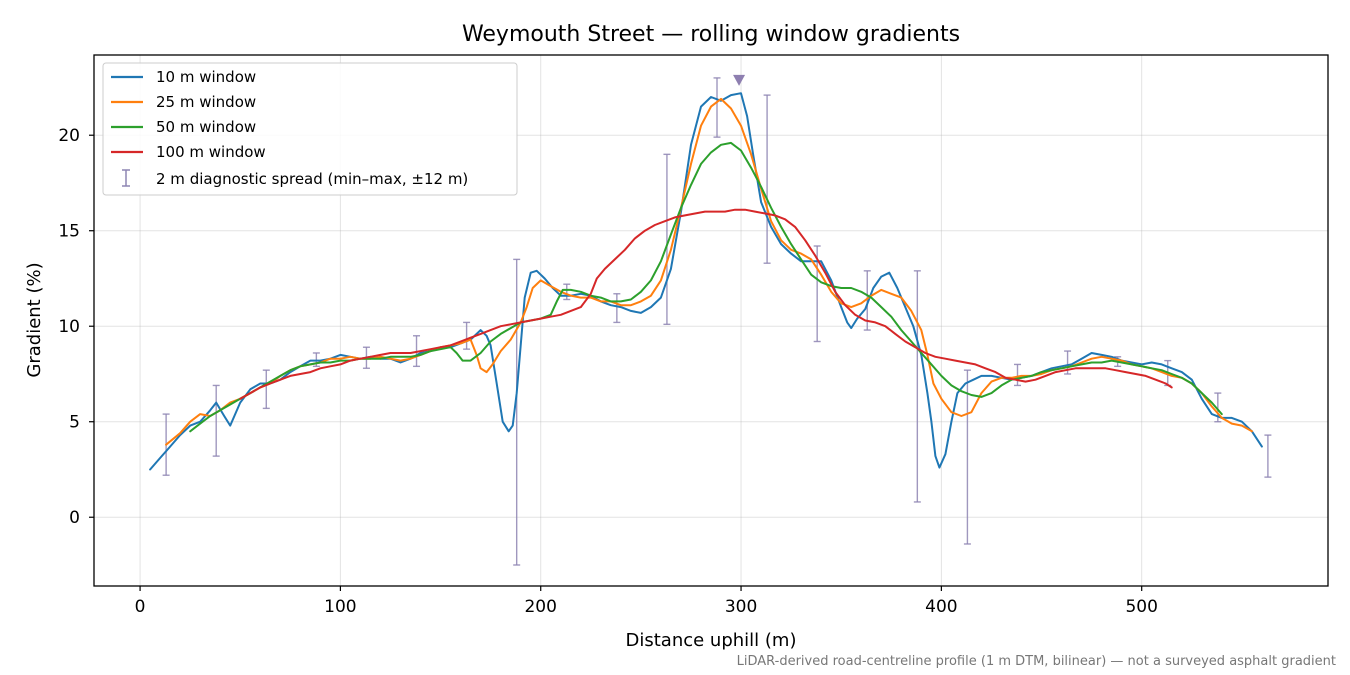 The height and width of the screenshot is (675, 1350). Describe the element at coordinates (69, 232) in the screenshot. I see `y-tick-label: 15` at that location.